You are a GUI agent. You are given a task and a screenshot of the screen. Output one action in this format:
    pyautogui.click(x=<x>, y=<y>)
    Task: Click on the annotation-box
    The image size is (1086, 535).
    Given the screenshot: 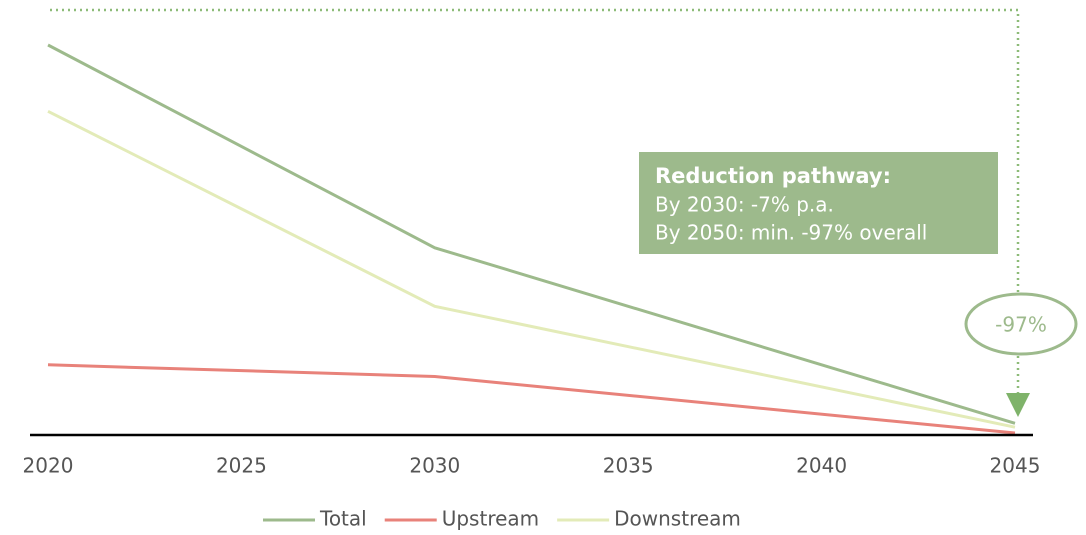 What is the action you would take?
    pyautogui.click(x=818, y=203)
    